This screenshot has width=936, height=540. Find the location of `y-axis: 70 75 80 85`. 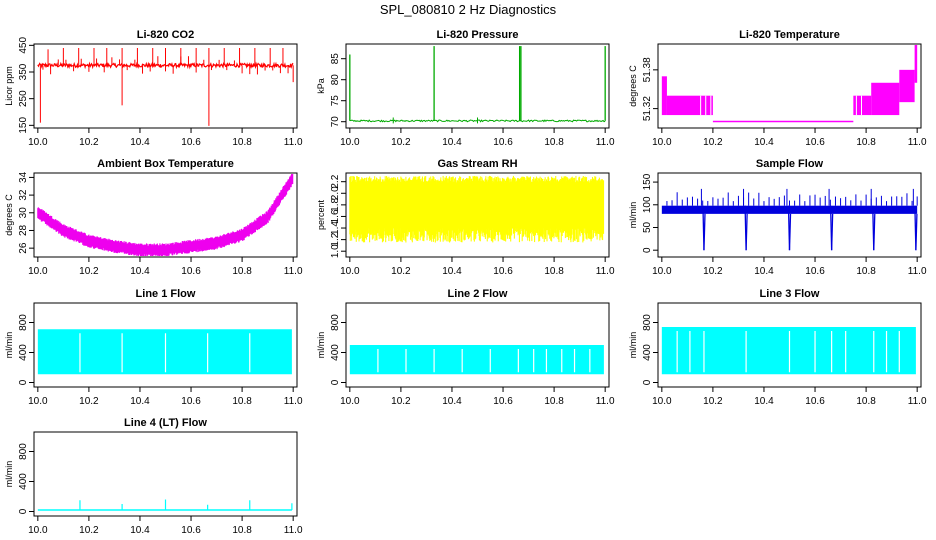

y-axis: 70 75 80 85 is located at coordinates (338, 90).